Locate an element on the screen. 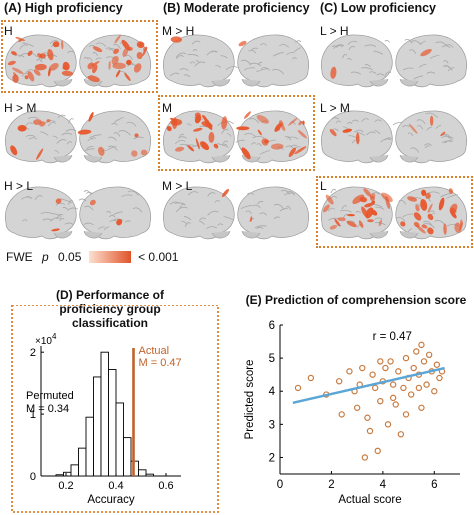  y-axis-label: Predicted score is located at coordinates (250, 400).